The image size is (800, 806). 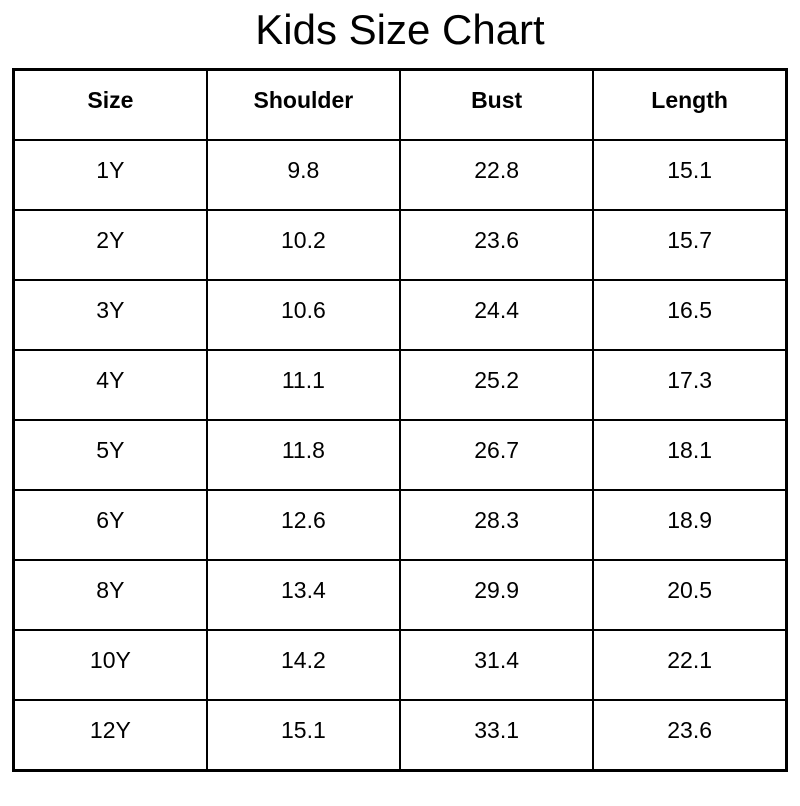 What do you see at coordinates (303, 175) in the screenshot?
I see `shoulder-cell: 9.8` at bounding box center [303, 175].